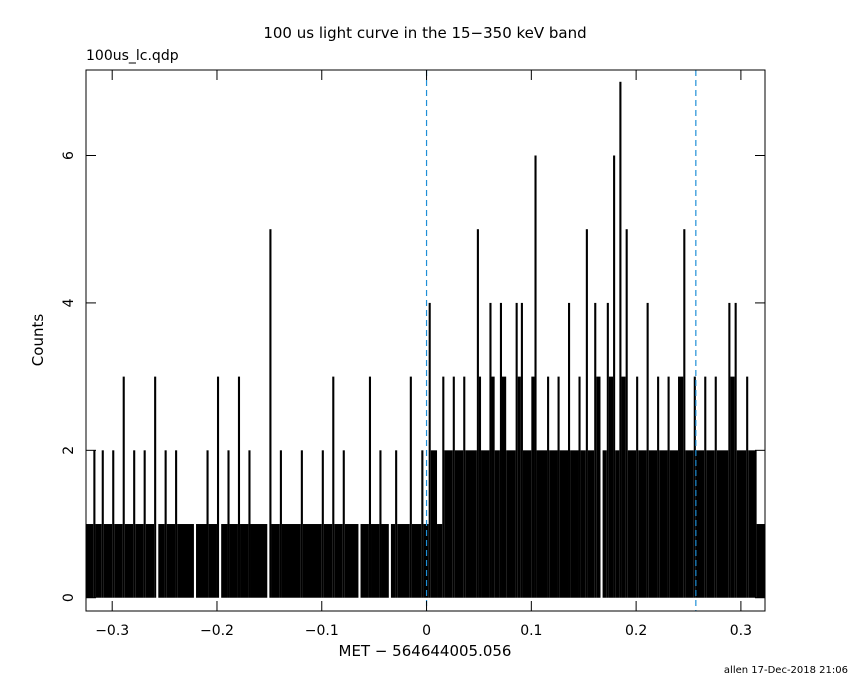  Describe the element at coordinates (636, 631) in the screenshot. I see `x-tick-label: 0.2` at that location.